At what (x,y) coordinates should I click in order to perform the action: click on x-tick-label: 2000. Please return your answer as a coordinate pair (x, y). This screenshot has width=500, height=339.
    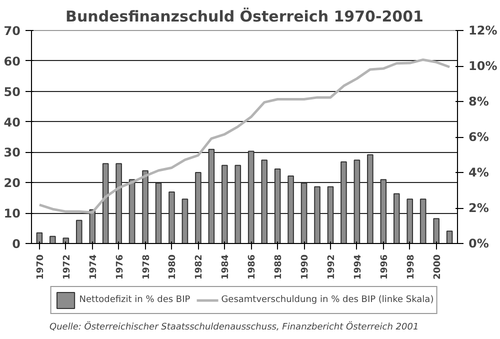
    Looking at the image, I should click on (437, 267).